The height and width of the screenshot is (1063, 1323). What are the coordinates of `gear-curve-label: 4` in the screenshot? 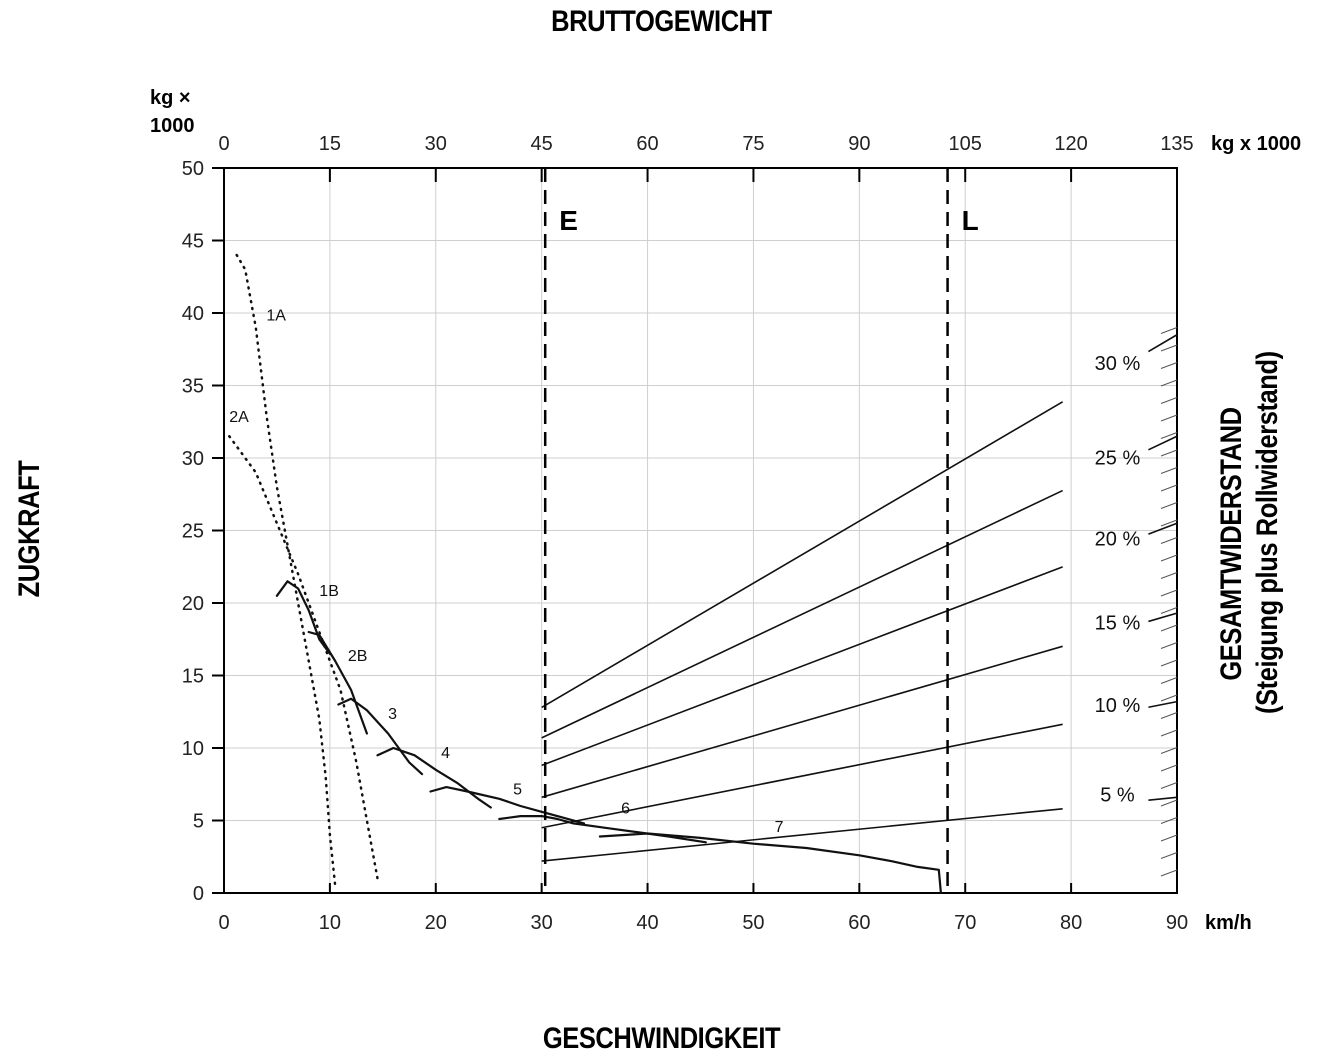 It's located at (445, 753).